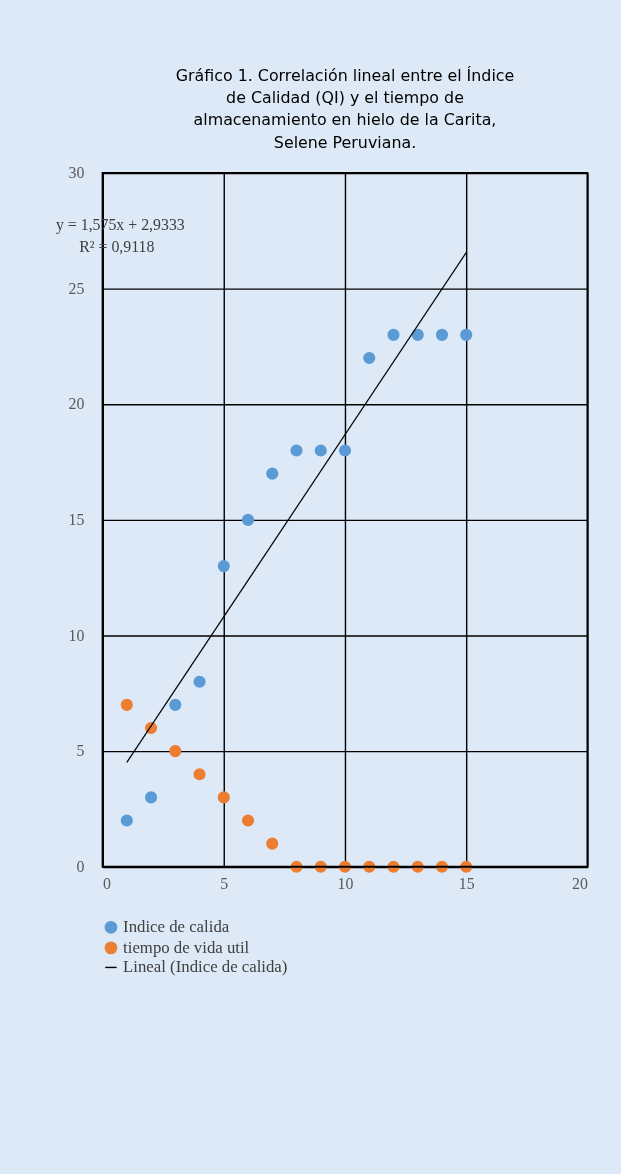 The image size is (621, 1176). I want to click on legend-label: tiempo de vida util, so click(186, 947).